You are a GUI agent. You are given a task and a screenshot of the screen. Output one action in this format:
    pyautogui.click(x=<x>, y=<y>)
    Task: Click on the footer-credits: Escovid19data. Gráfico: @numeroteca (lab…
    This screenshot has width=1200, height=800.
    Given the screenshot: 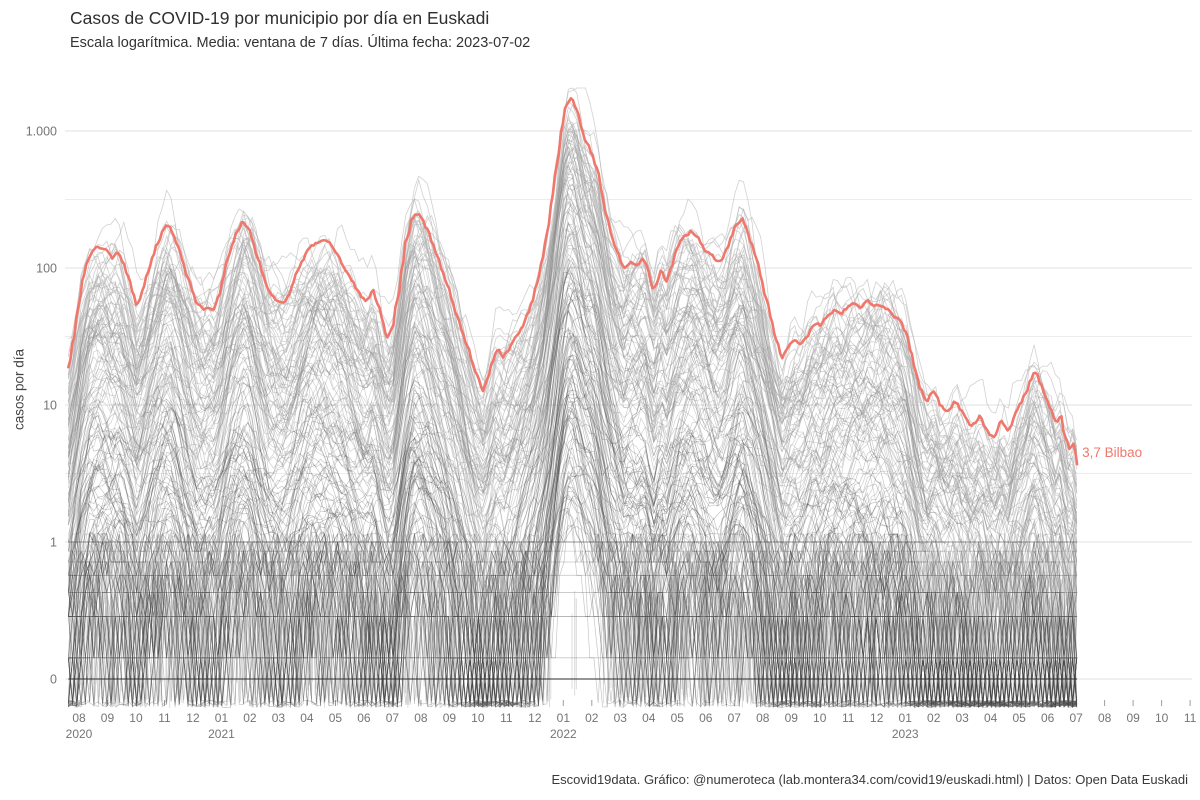 What is the action you would take?
    pyautogui.click(x=869, y=779)
    